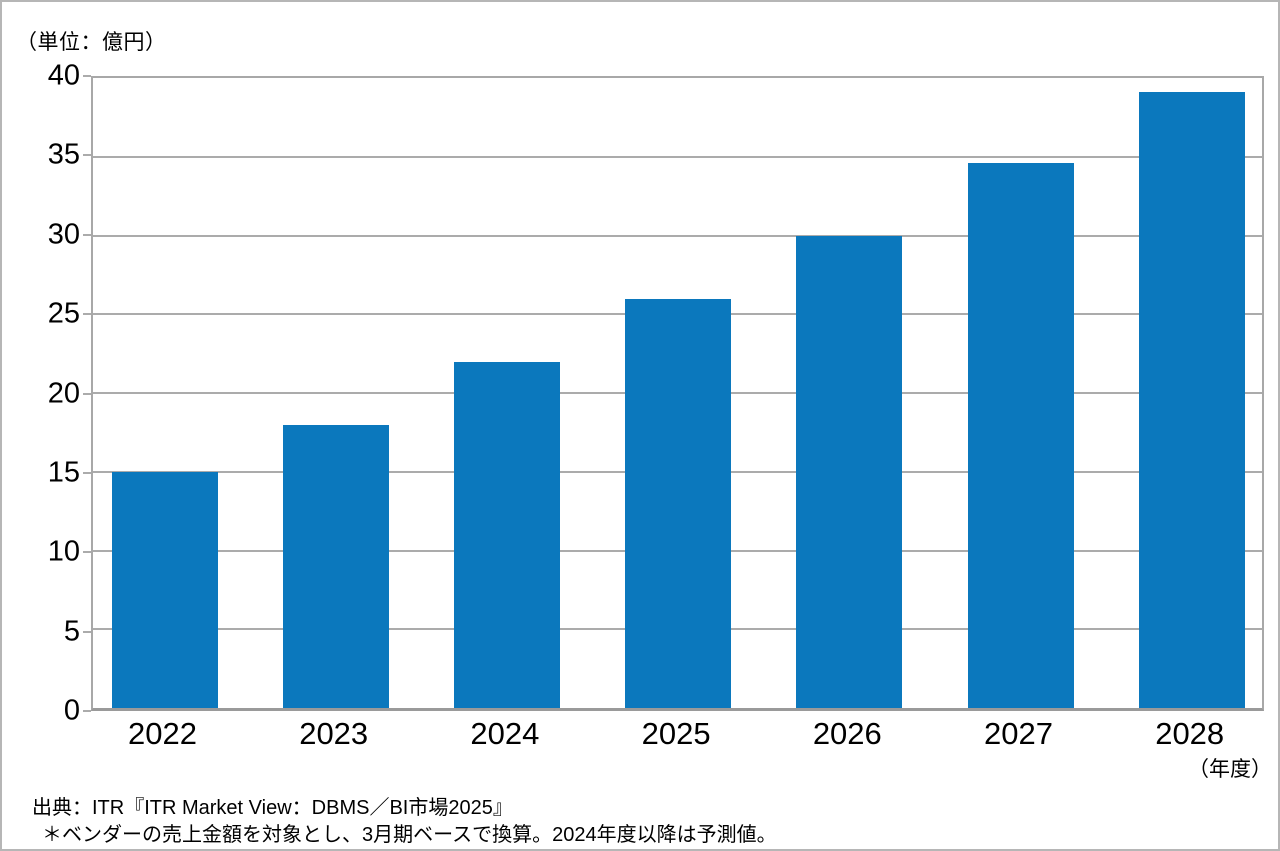  What do you see at coordinates (334, 733) in the screenshot?
I see `x-tick-label: 2023` at bounding box center [334, 733].